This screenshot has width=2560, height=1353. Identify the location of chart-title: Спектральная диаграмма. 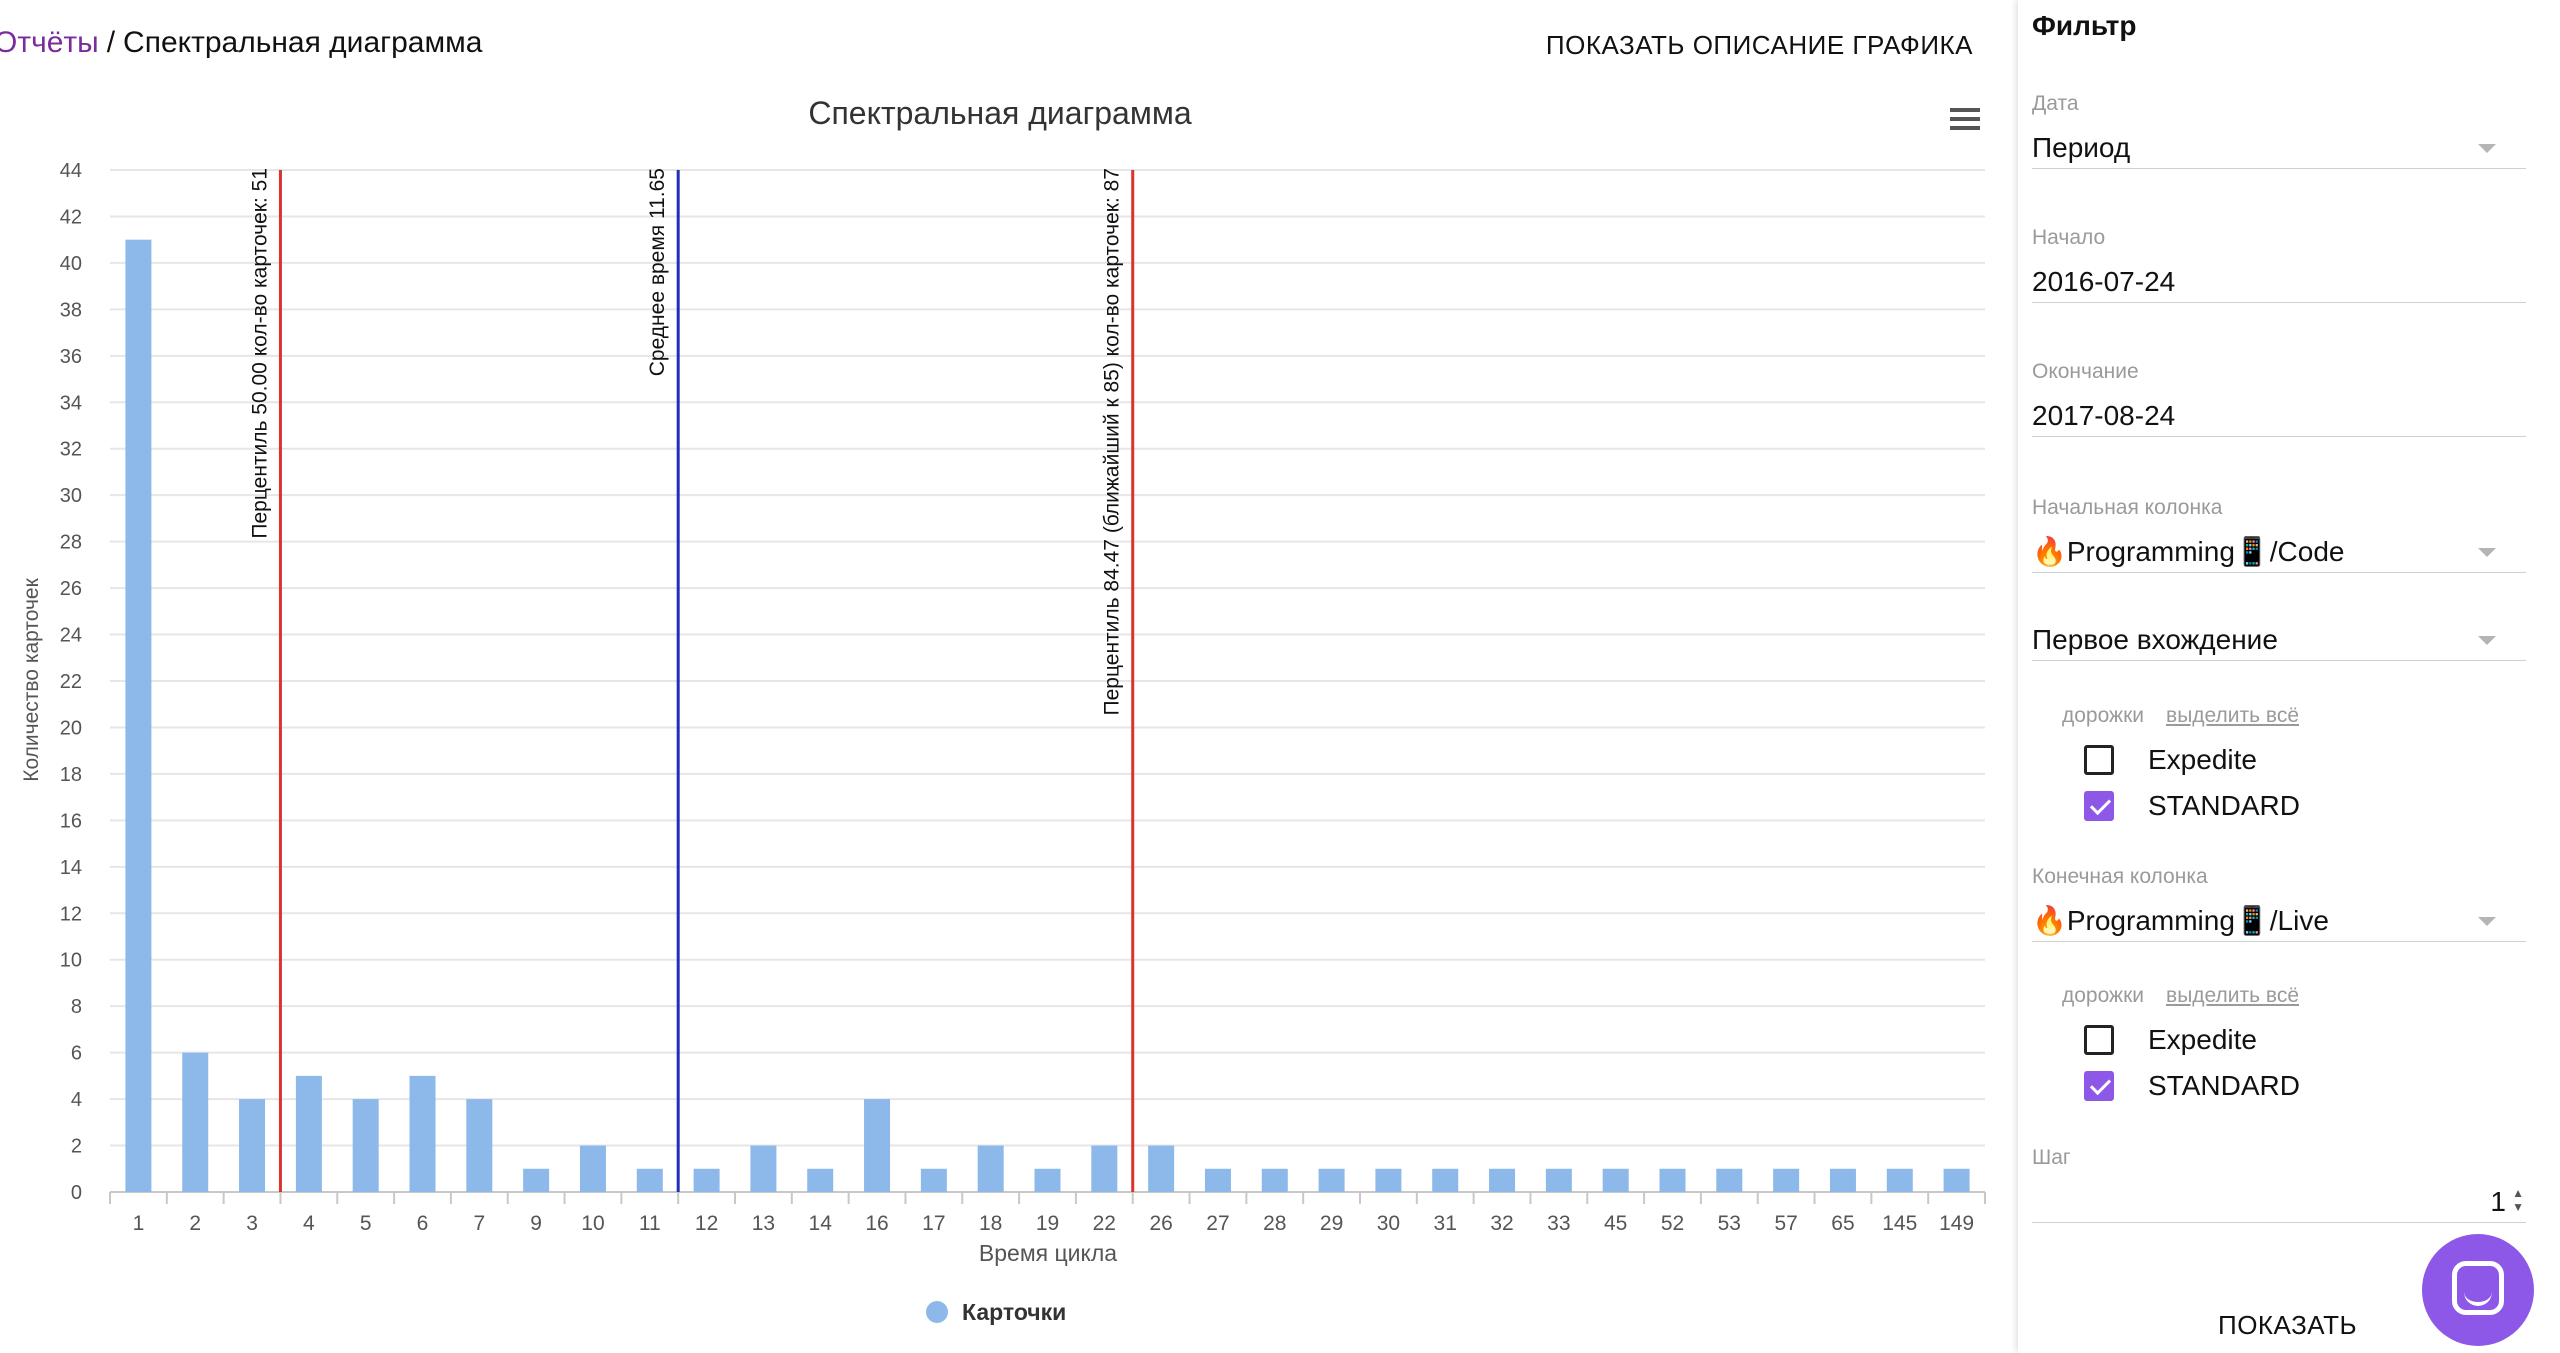
(999, 113).